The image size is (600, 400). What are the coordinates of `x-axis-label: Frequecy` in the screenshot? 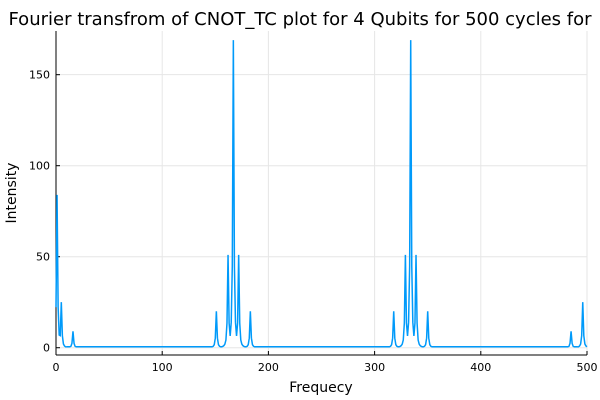 It's located at (320, 388).